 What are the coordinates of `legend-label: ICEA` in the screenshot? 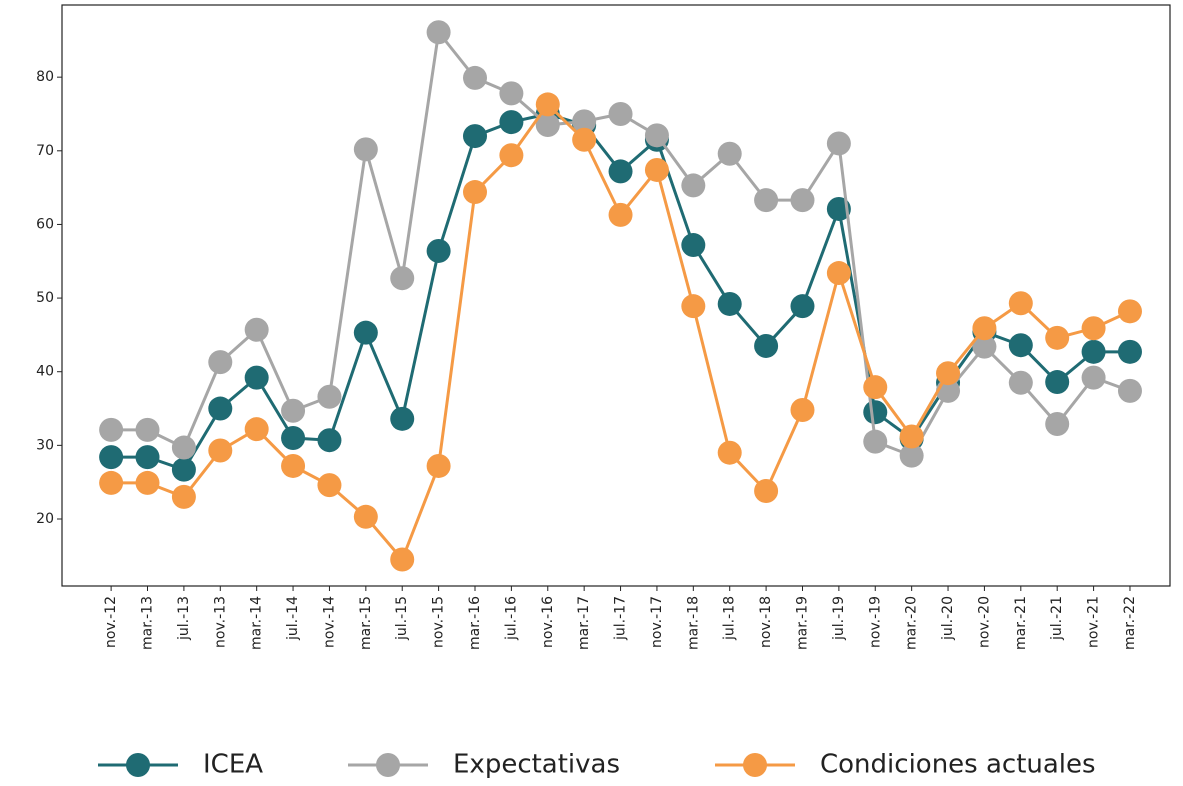 It's located at (233, 765).